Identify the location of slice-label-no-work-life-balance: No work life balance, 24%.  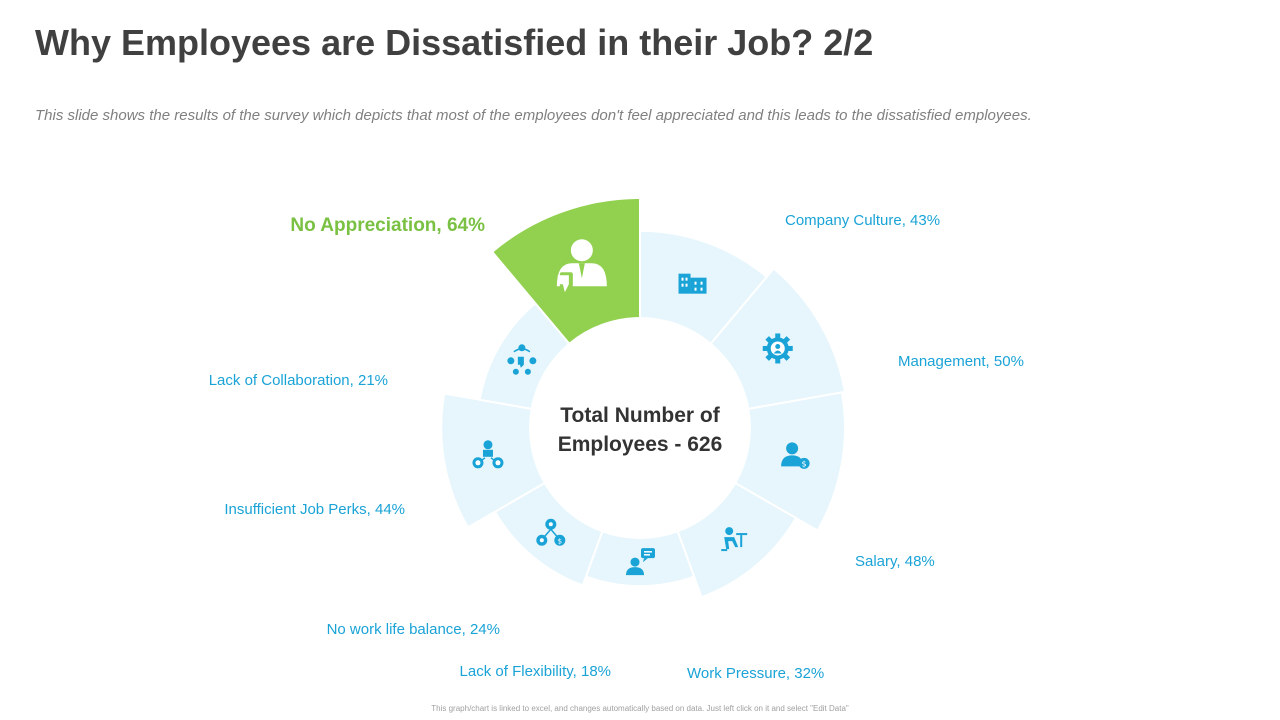
(413, 629).